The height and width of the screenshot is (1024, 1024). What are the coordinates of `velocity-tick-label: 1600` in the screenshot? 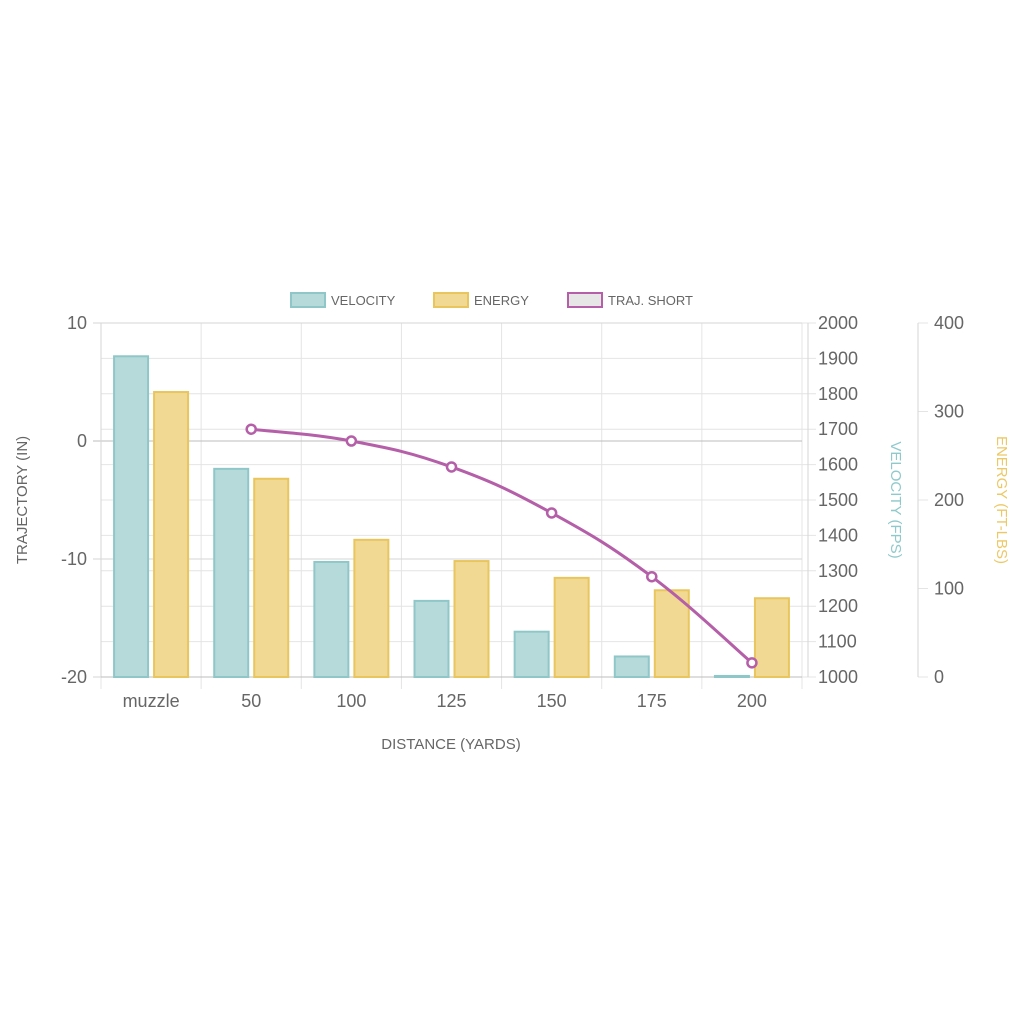 It's located at (838, 465).